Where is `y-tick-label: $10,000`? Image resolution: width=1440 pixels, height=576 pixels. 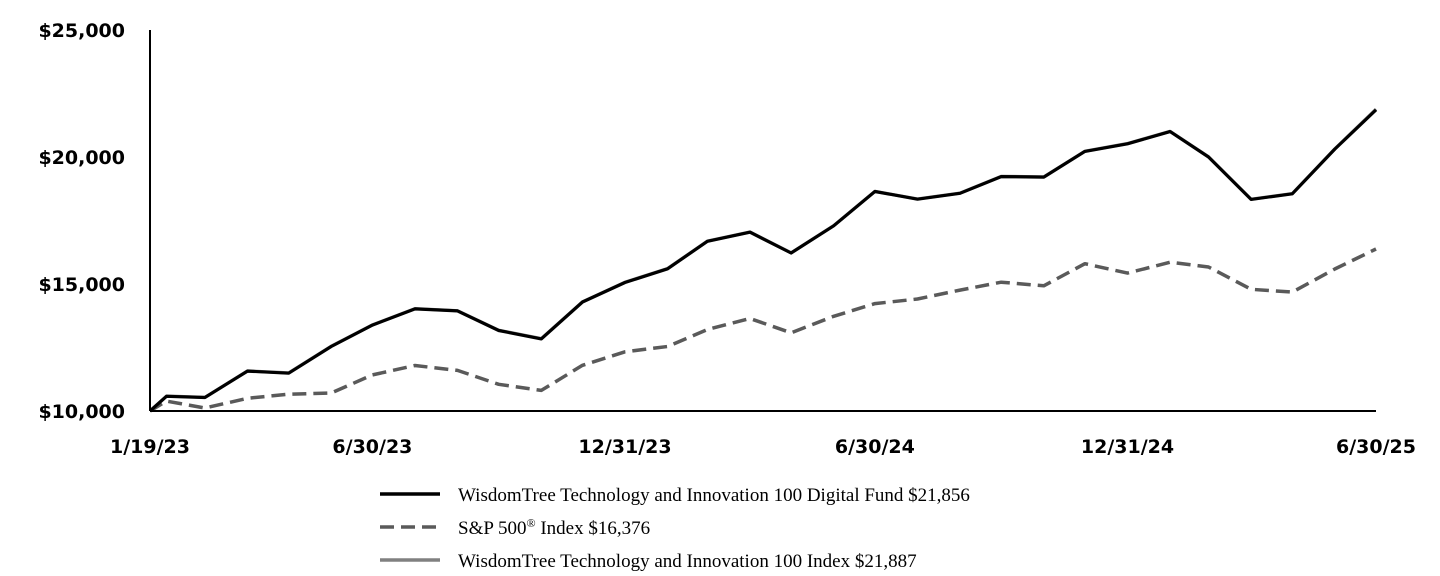 y-tick-label: $10,000 is located at coordinates (81, 412).